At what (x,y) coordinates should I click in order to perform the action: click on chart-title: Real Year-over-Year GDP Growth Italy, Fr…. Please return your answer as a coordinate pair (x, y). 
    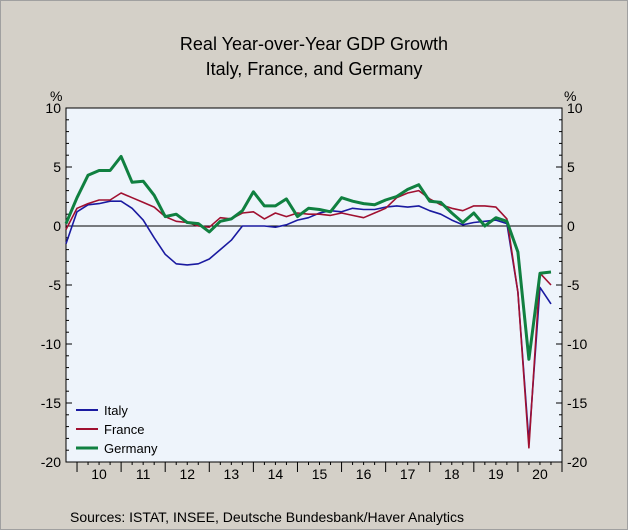
    Looking at the image, I should click on (314, 56).